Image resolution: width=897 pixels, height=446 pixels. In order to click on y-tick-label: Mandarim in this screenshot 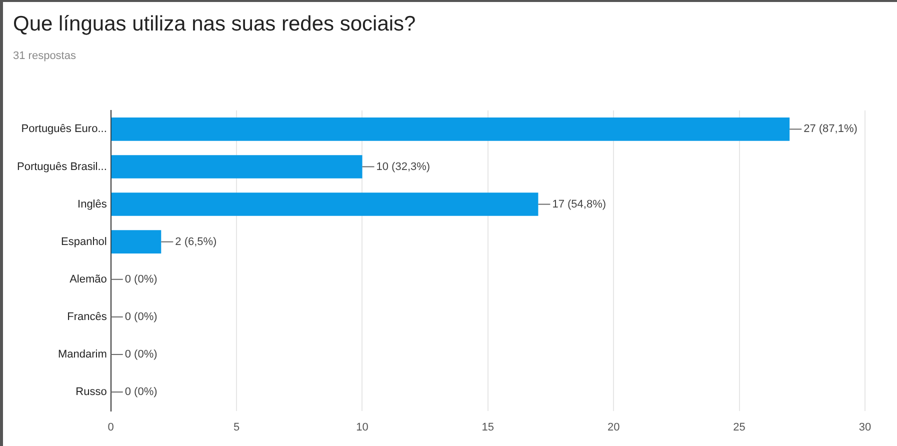, I will do `click(82, 354)`.